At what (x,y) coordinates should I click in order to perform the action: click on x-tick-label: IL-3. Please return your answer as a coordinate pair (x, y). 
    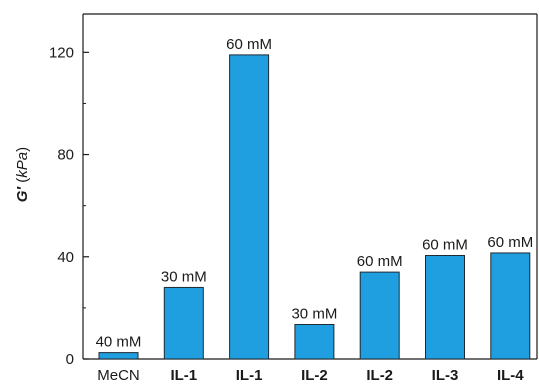
    Looking at the image, I should click on (445, 375).